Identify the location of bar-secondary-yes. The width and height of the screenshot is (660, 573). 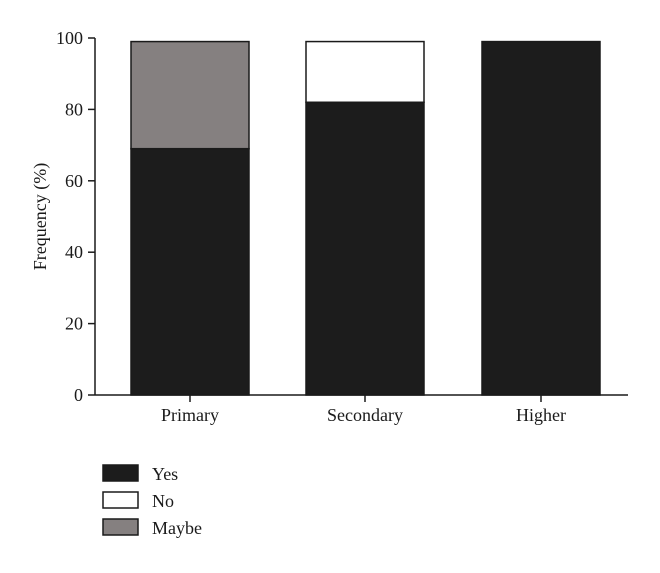
(365, 248).